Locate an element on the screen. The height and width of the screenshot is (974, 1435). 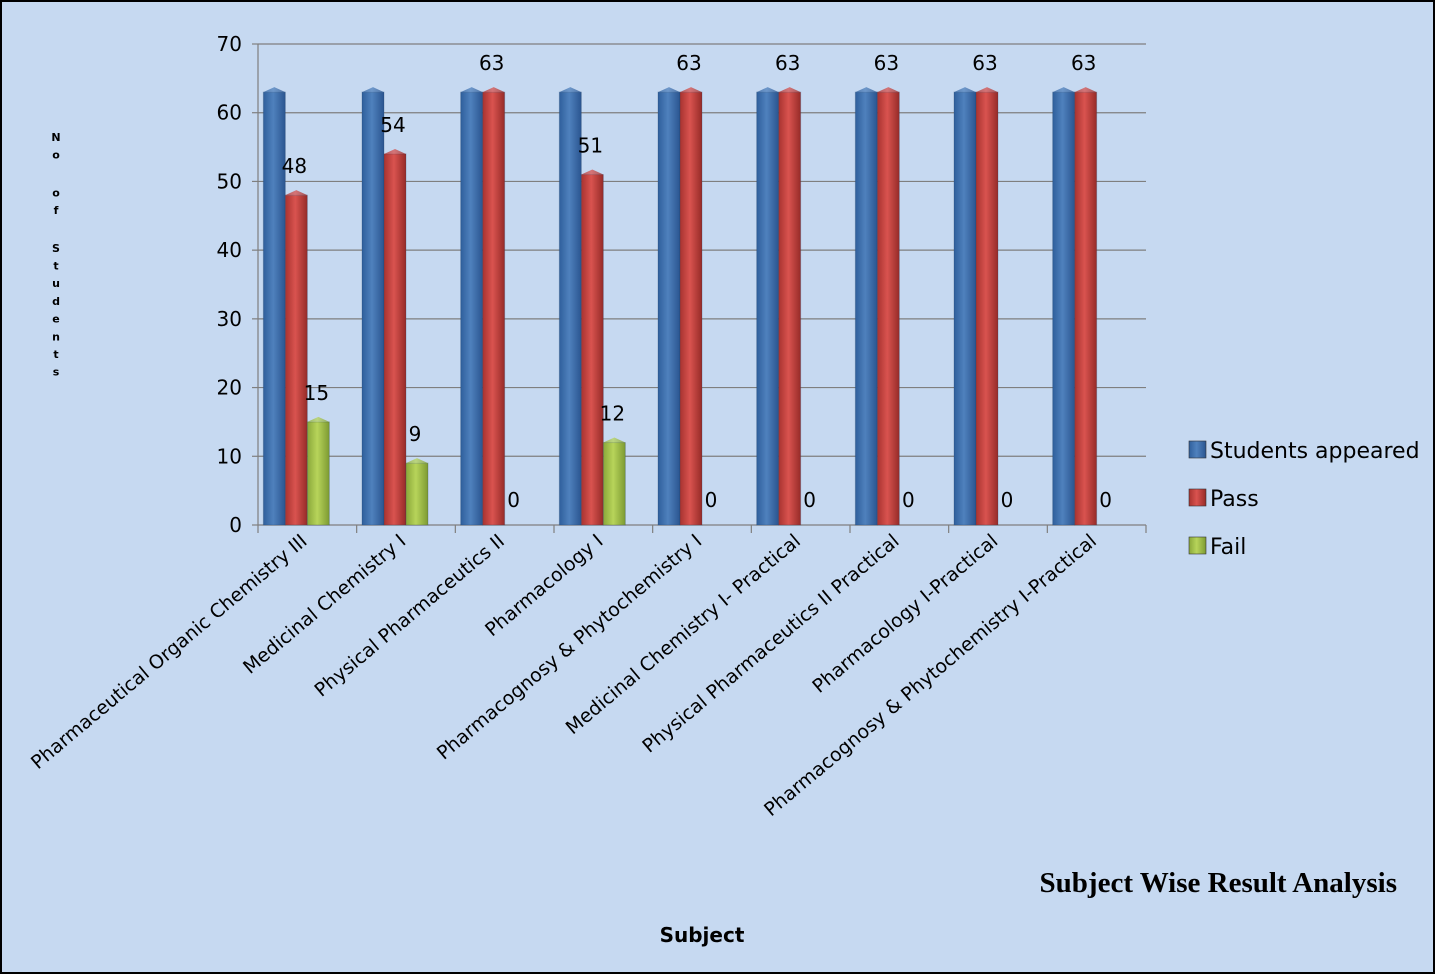
legend: Students appeared Pass Fail is located at coordinates (1304, 499).